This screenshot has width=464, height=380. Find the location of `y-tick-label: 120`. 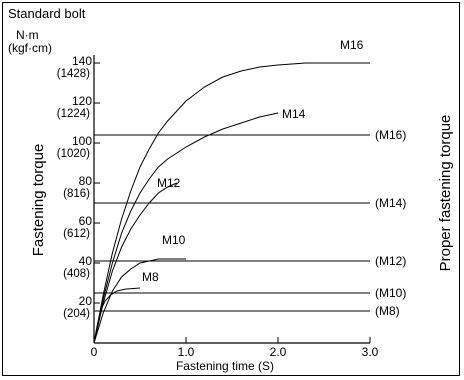

y-tick-label: 120 is located at coordinates (82, 101).